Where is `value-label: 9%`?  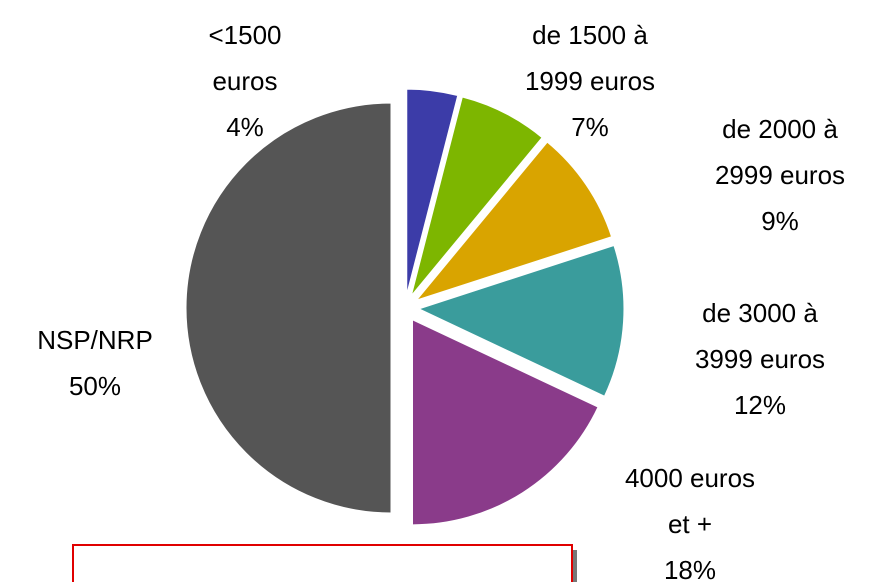 value-label: 9% is located at coordinates (780, 221).